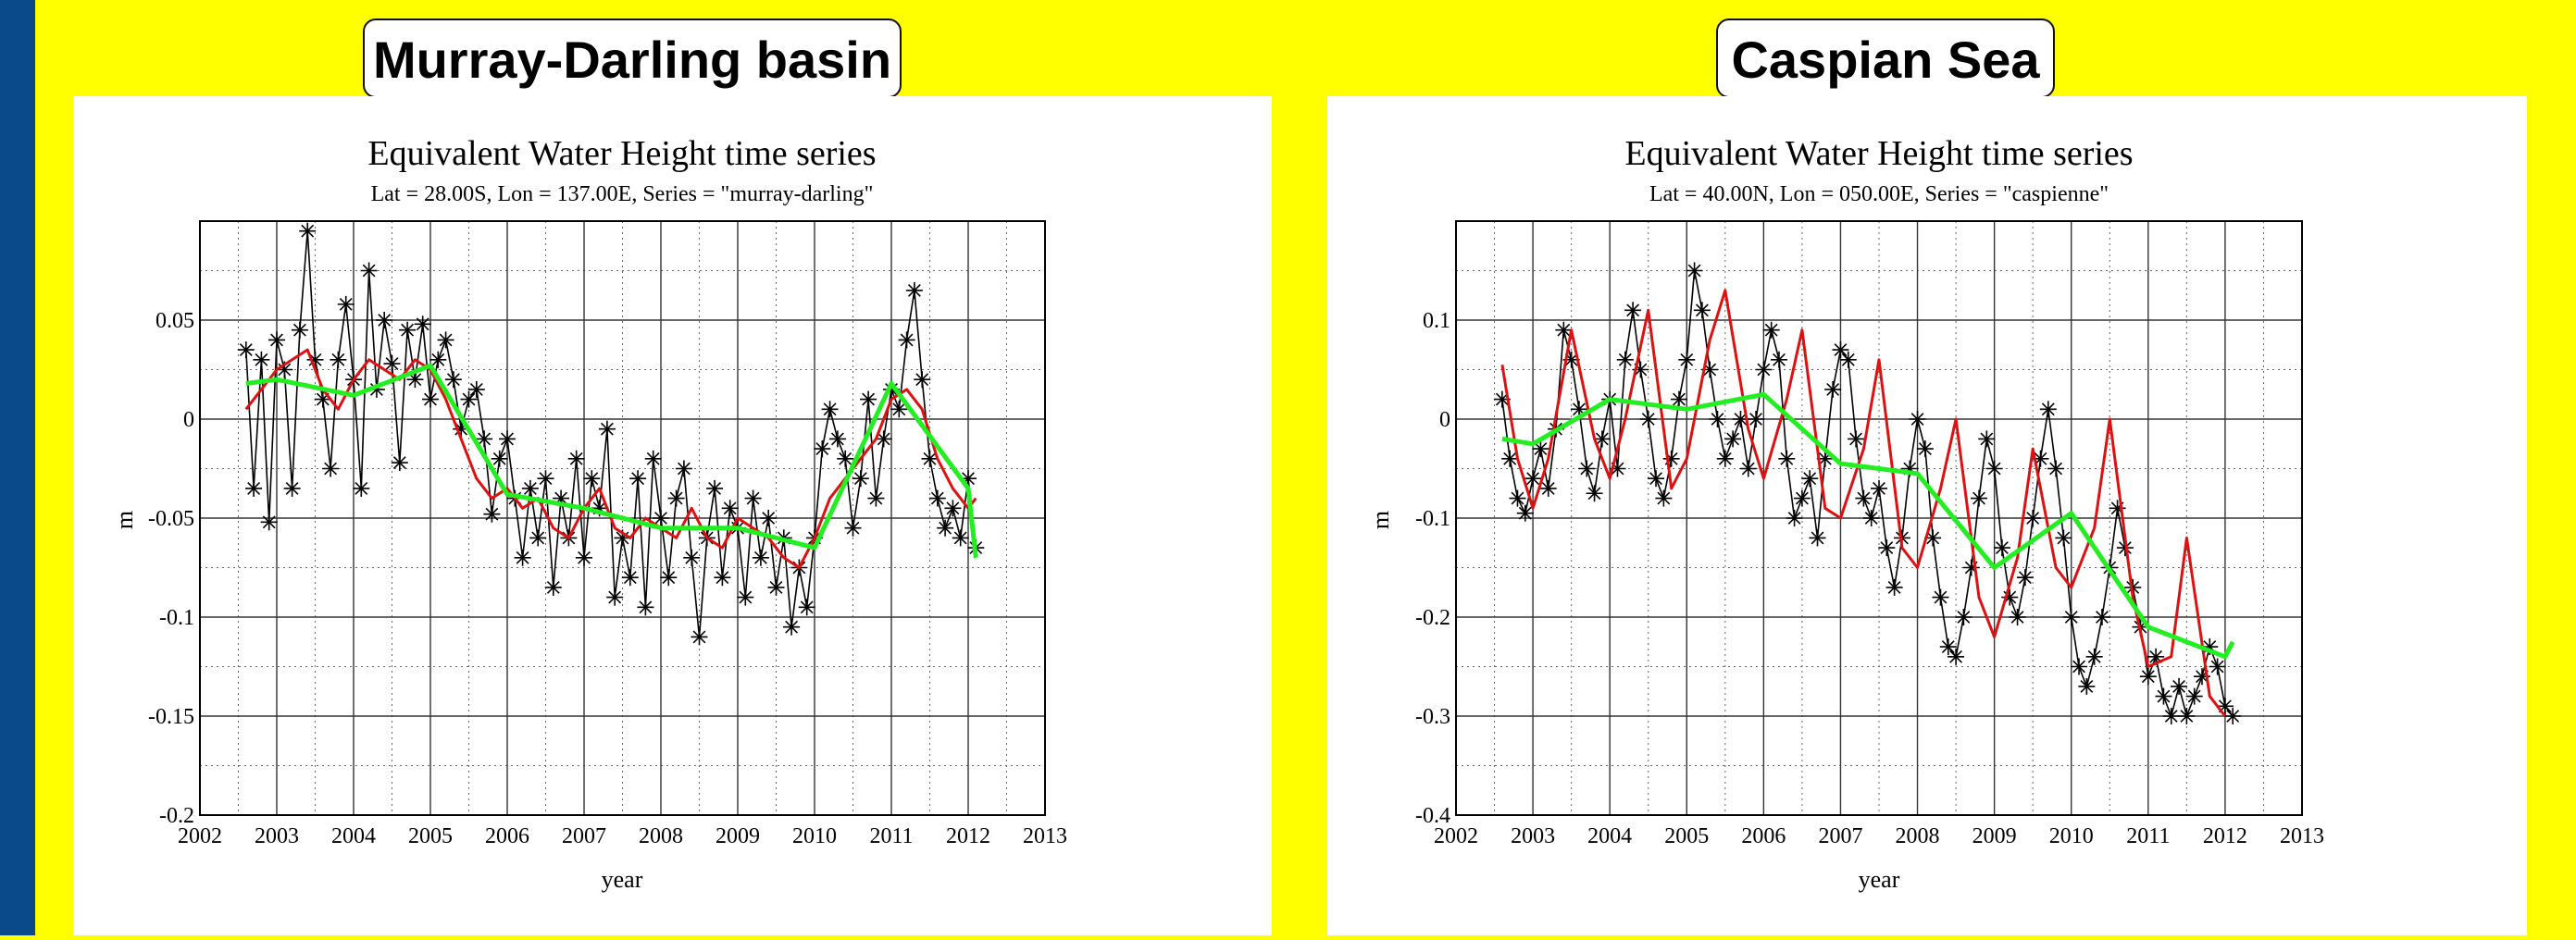  I want to click on chart-title: Equivalent Water Height time series, so click(1878, 153).